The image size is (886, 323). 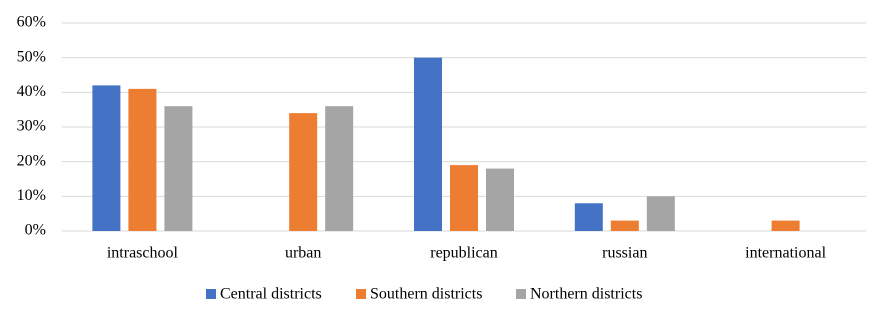 What do you see at coordinates (31, 195) in the screenshot?
I see `y-tick-label: 10%` at bounding box center [31, 195].